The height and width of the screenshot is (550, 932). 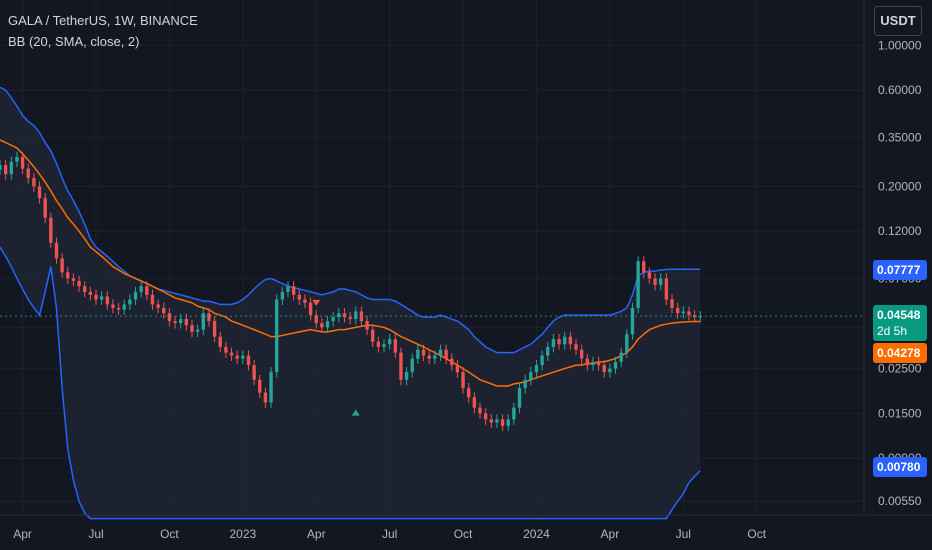 What do you see at coordinates (74, 41) in the screenshot?
I see `indicator-title: BB (20, SMA, close, 2)` at bounding box center [74, 41].